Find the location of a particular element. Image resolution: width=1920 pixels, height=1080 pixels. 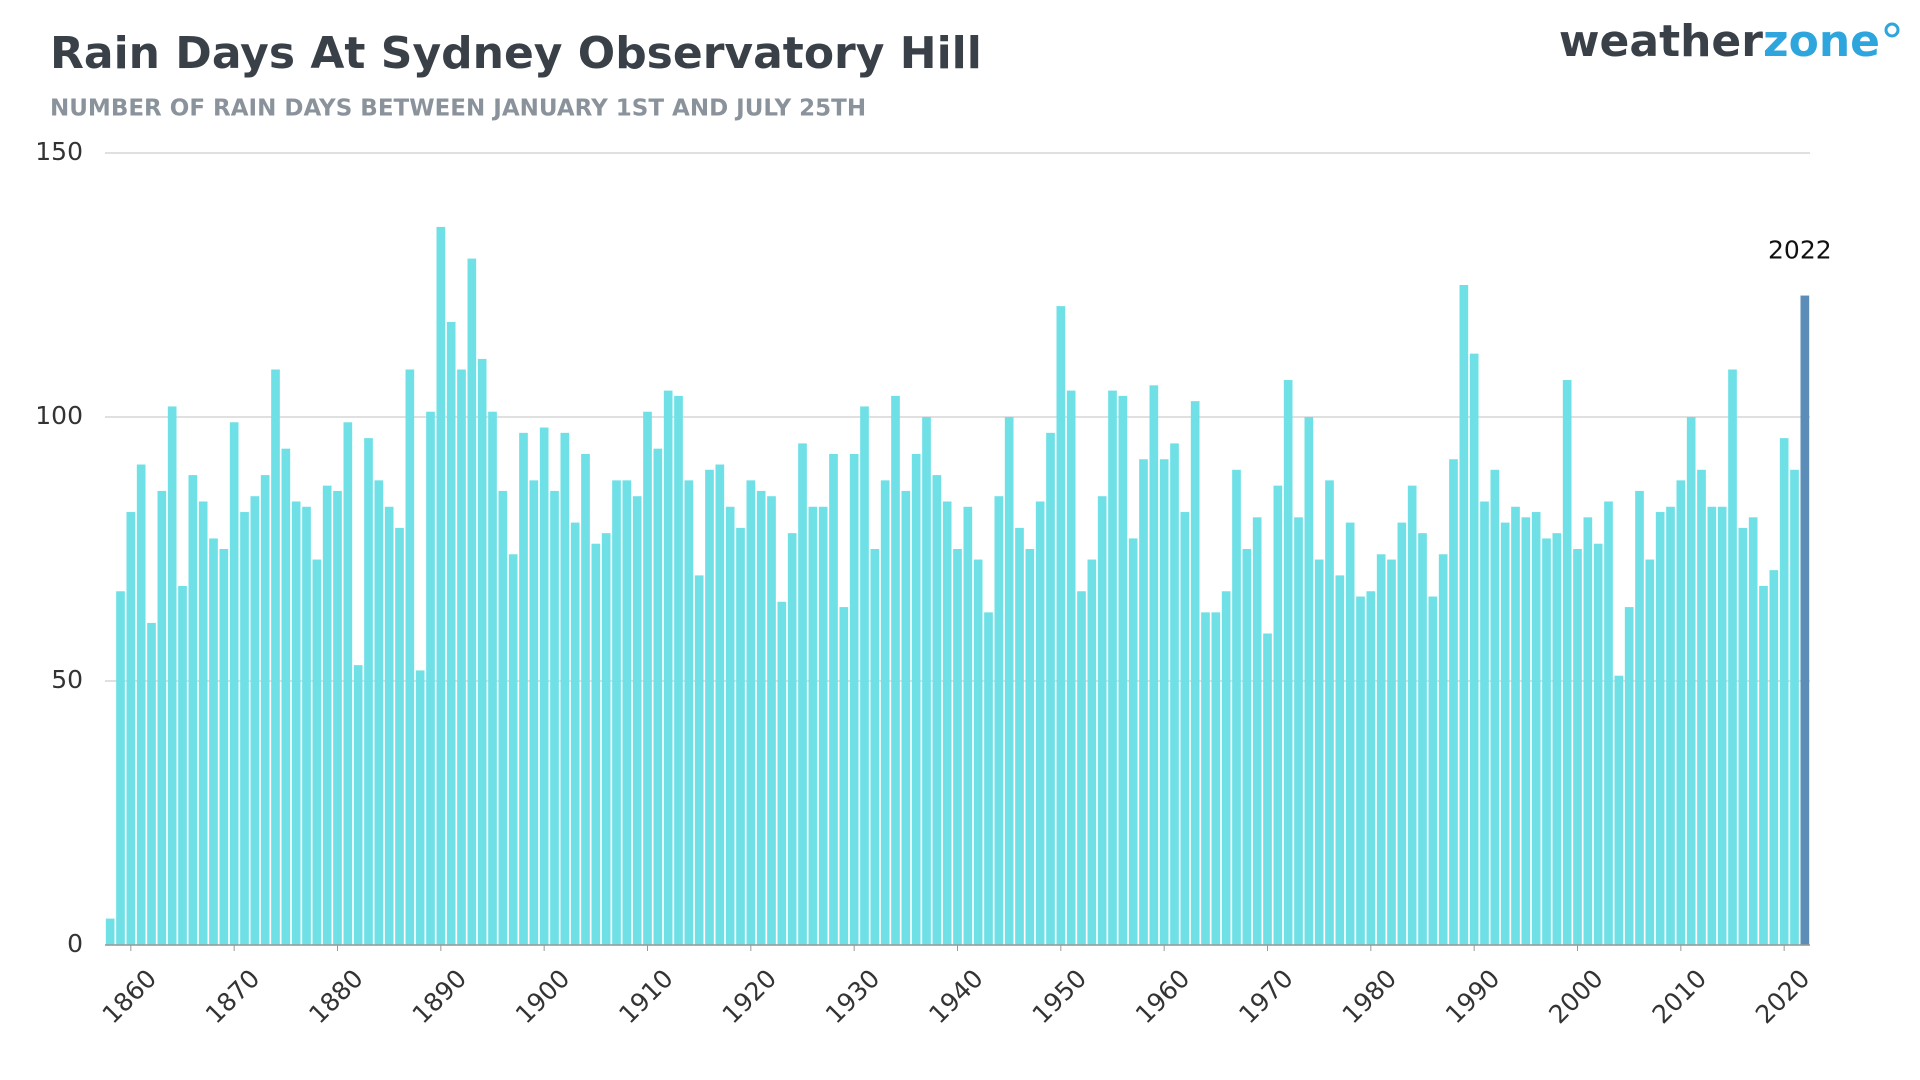

logo: weatherzone is located at coordinates (1719, 41).